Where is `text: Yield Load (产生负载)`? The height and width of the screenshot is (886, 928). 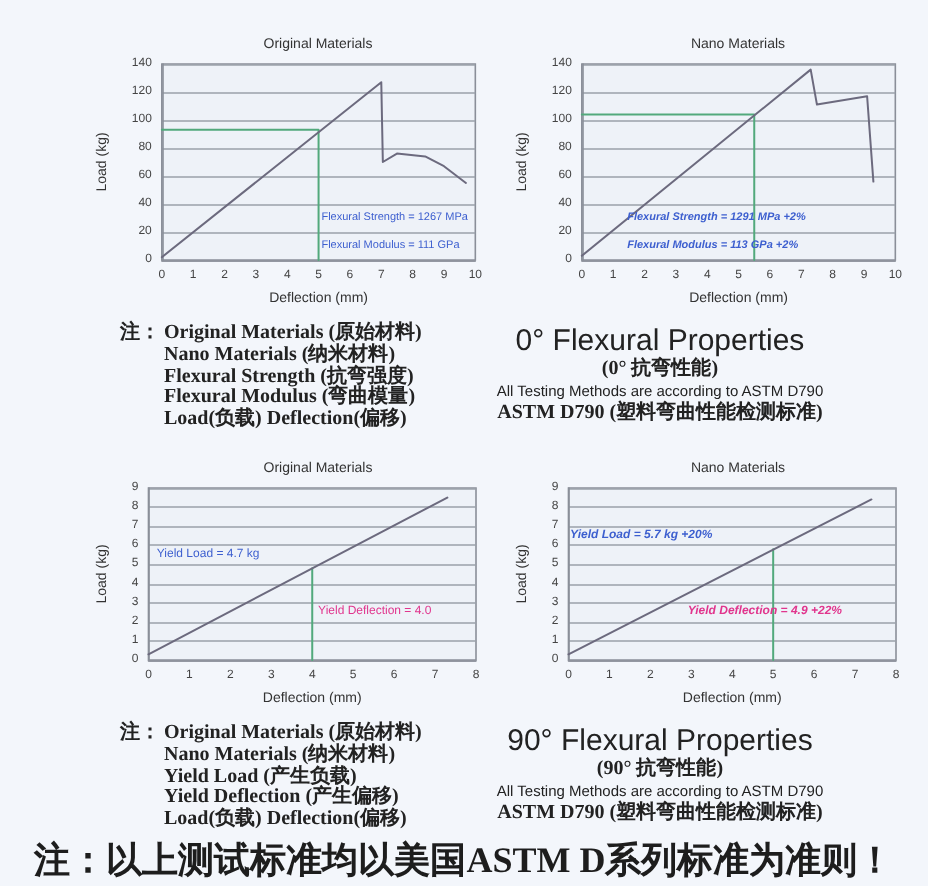 text: Yield Load (产生负载) is located at coordinates (260, 776).